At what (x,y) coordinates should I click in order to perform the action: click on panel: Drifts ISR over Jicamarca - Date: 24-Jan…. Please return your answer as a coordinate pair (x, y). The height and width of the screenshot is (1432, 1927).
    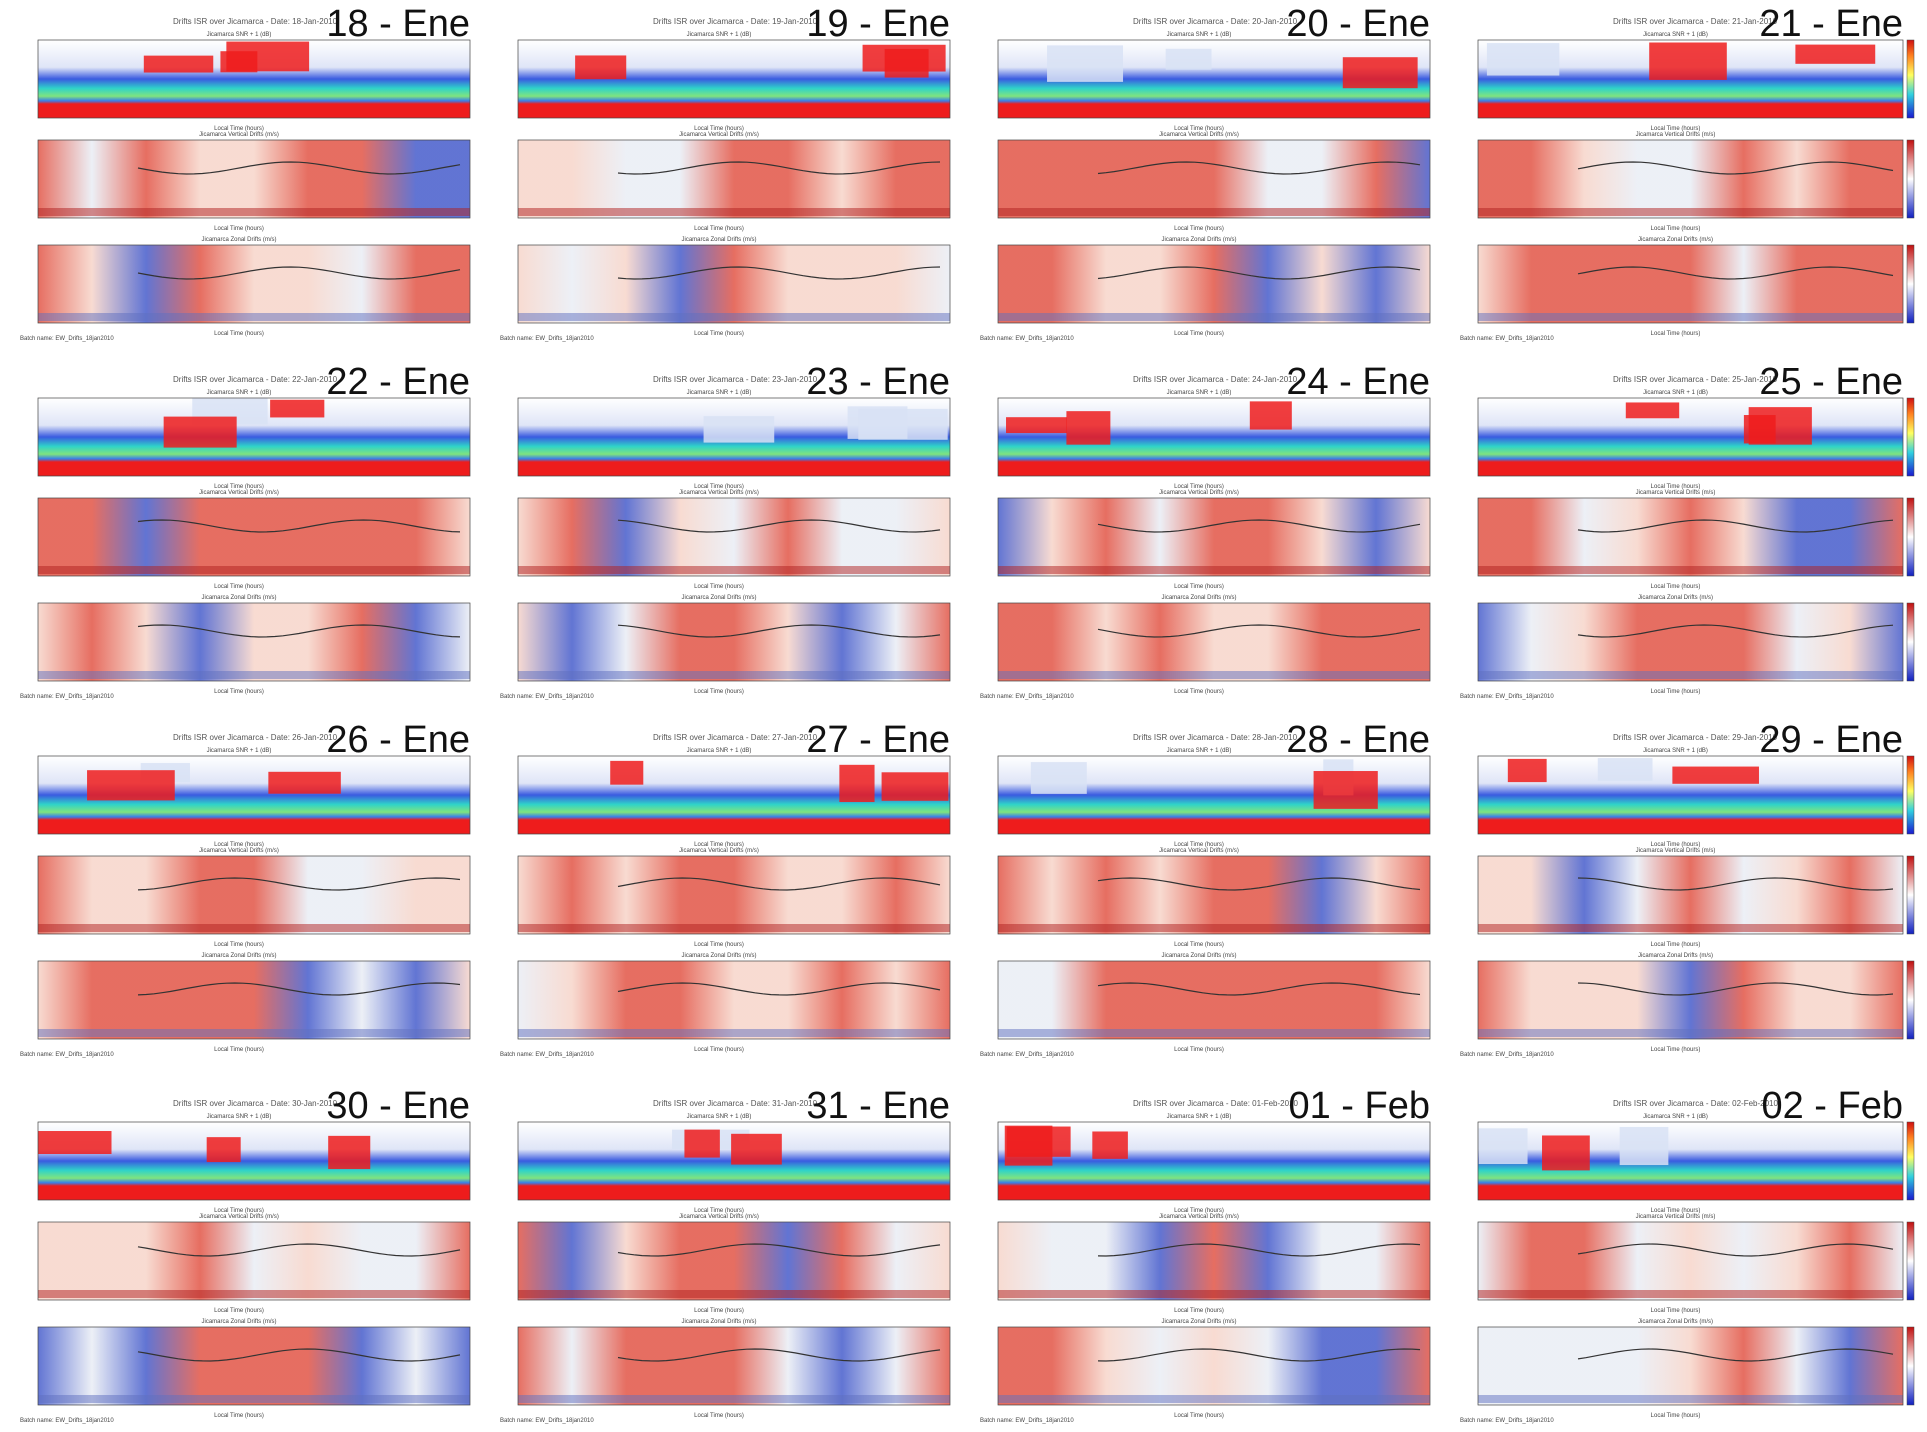
    Looking at the image, I should click on (1205, 530).